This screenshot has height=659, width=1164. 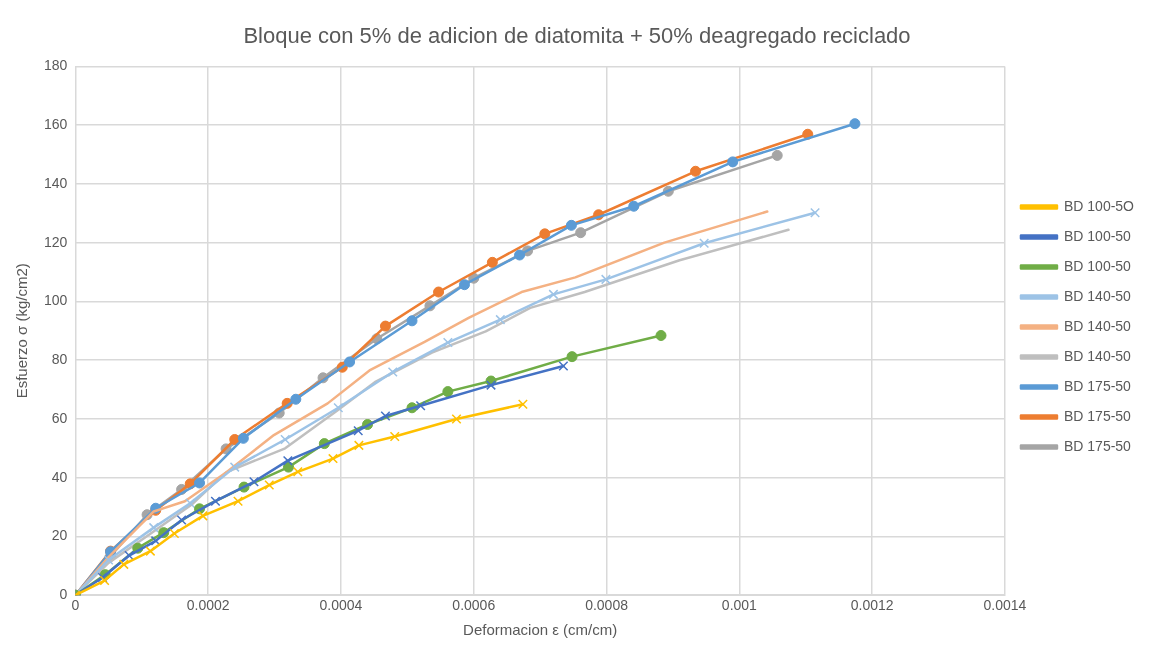 What do you see at coordinates (577, 36) in the screenshot?
I see `chart-title: Bloque con 5% de adicion de diatomita + 50% deagregado reciclado` at bounding box center [577, 36].